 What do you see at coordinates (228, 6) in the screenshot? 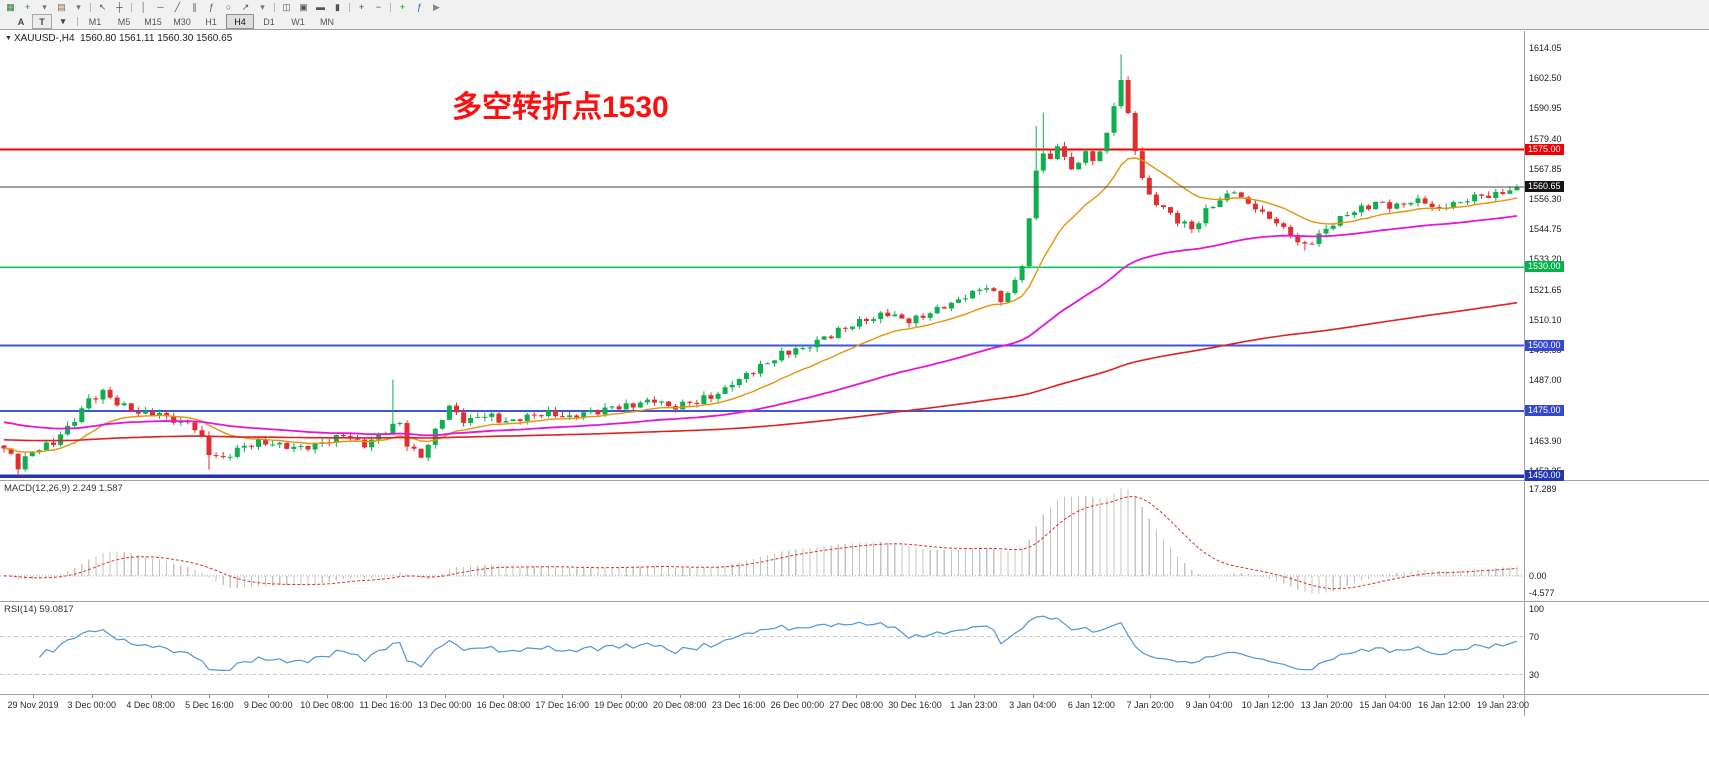
I see `ellipse-icon: ○` at bounding box center [228, 6].